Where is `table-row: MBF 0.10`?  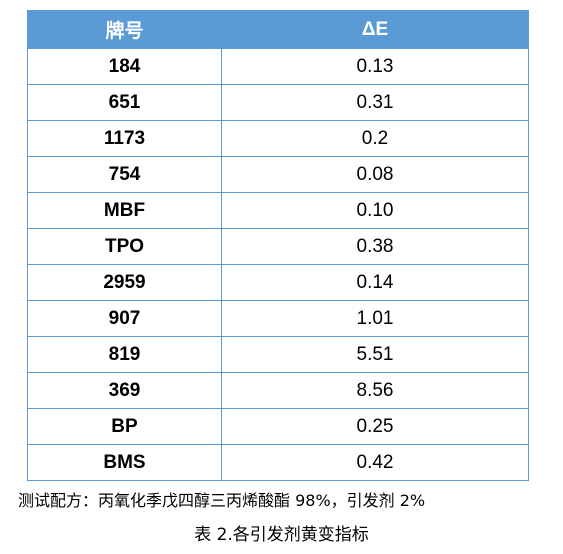
table-row: MBF 0.10 is located at coordinates (278, 210).